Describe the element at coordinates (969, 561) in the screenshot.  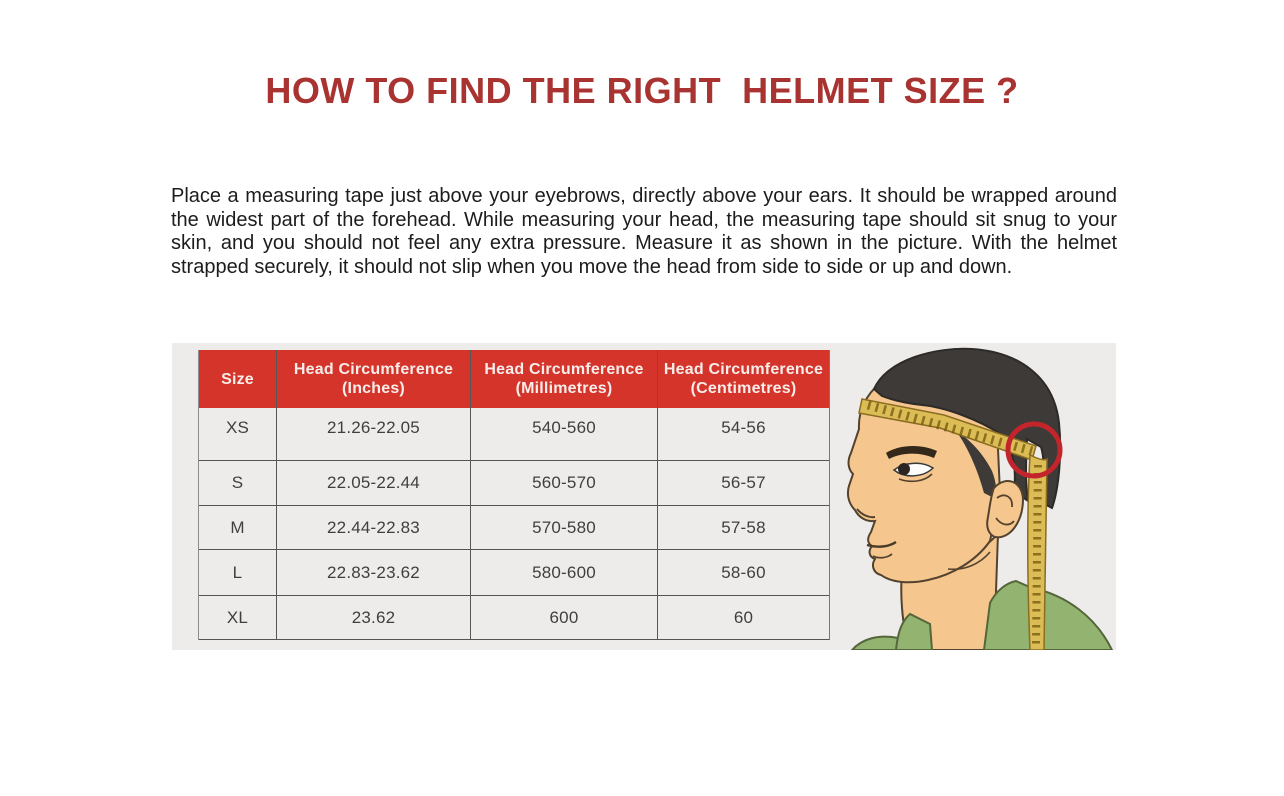
I see `jaw-line` at that location.